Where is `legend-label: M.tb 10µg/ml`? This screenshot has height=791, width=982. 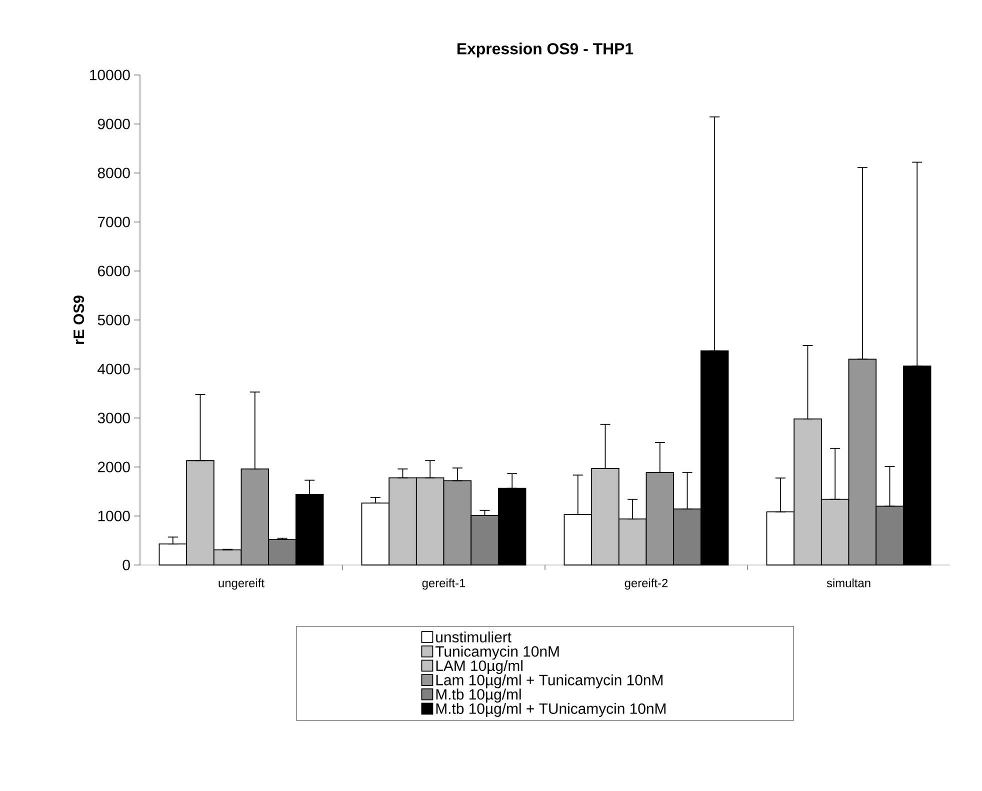
legend-label: M.tb 10µg/ml is located at coordinates (478, 695).